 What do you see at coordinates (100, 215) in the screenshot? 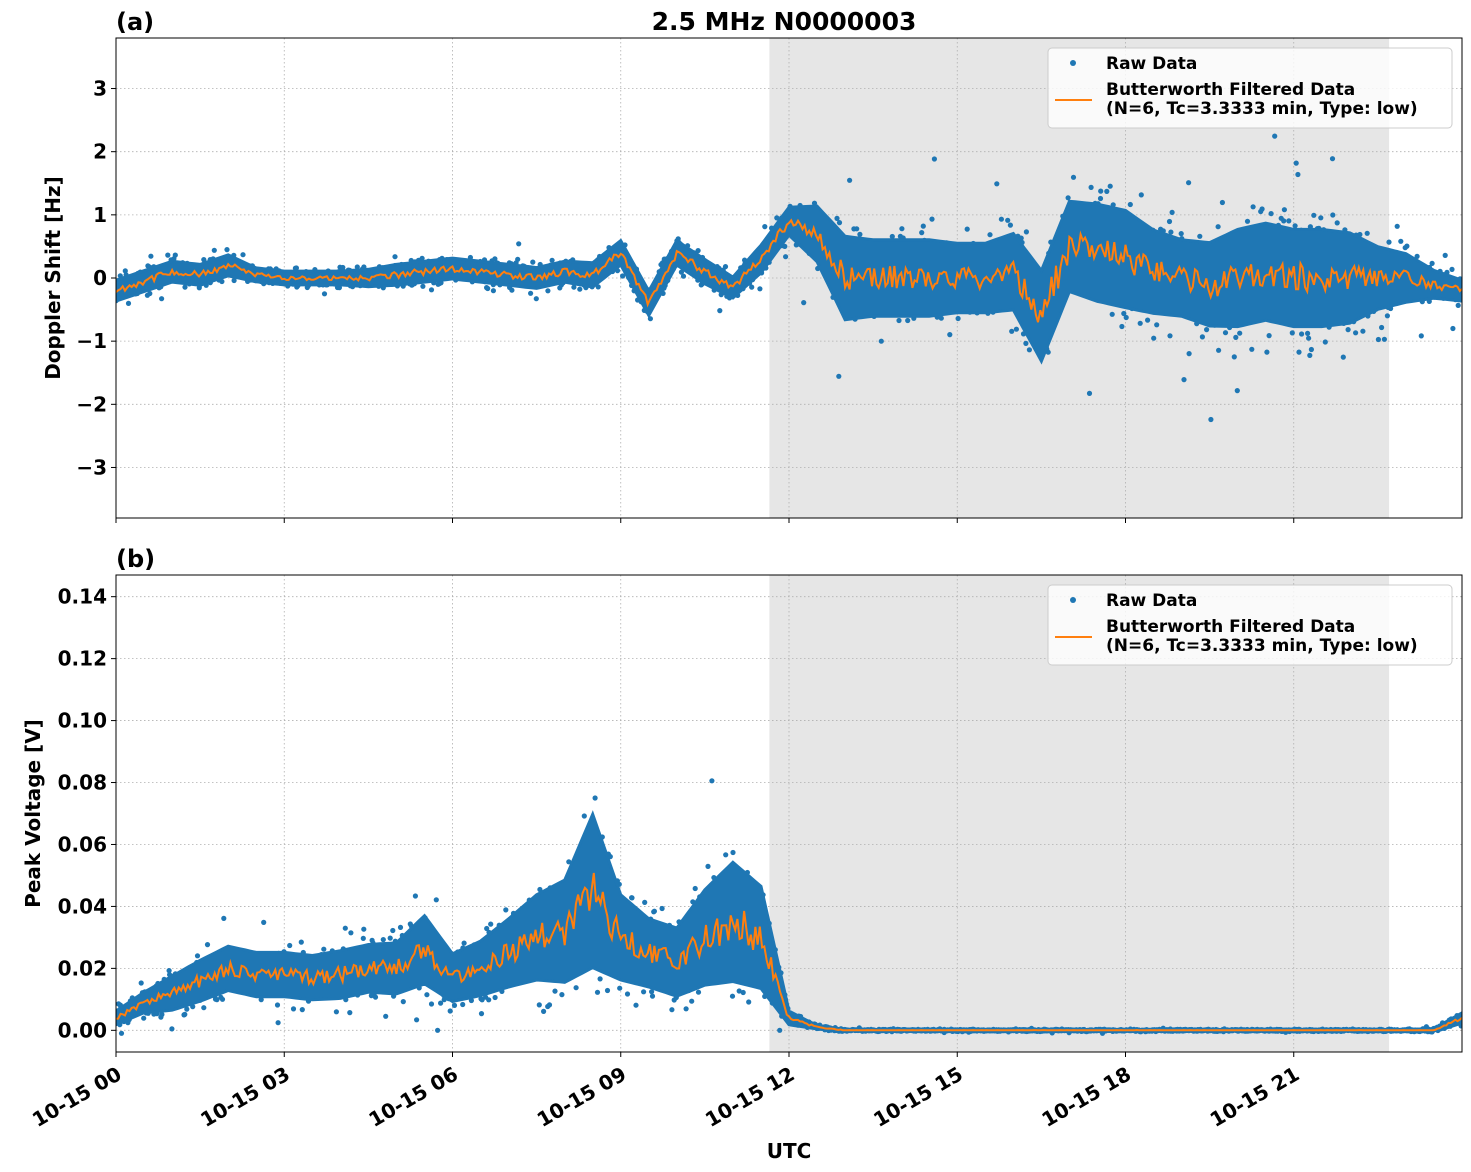
I see `panel-a-y-tick-label: 1` at bounding box center [100, 215].